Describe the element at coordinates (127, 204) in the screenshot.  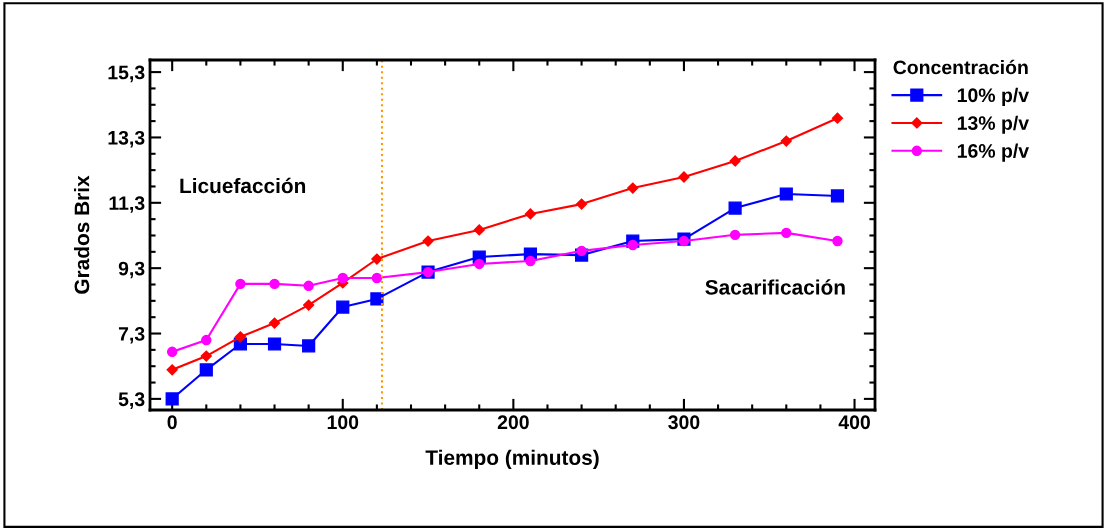
I see `y-tick-label: 11,3` at that location.